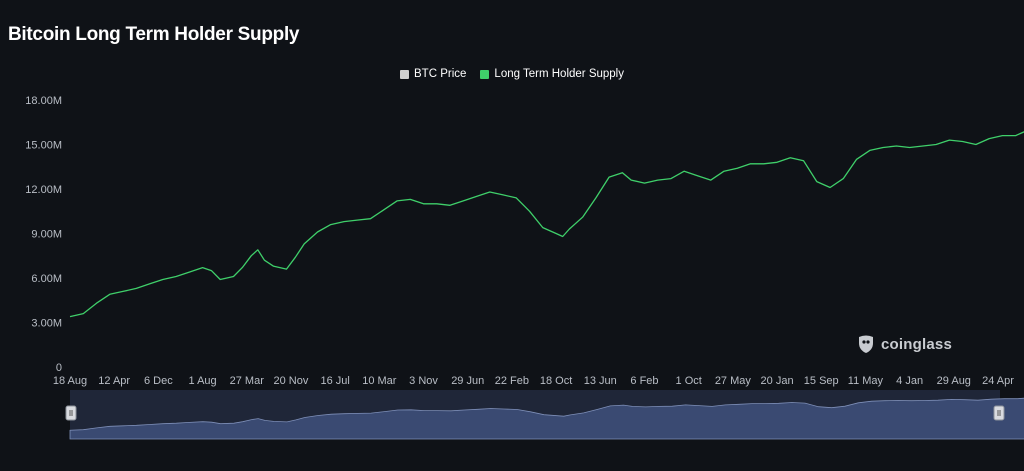  I want to click on coinglass-watermark: coinglass, so click(903, 344).